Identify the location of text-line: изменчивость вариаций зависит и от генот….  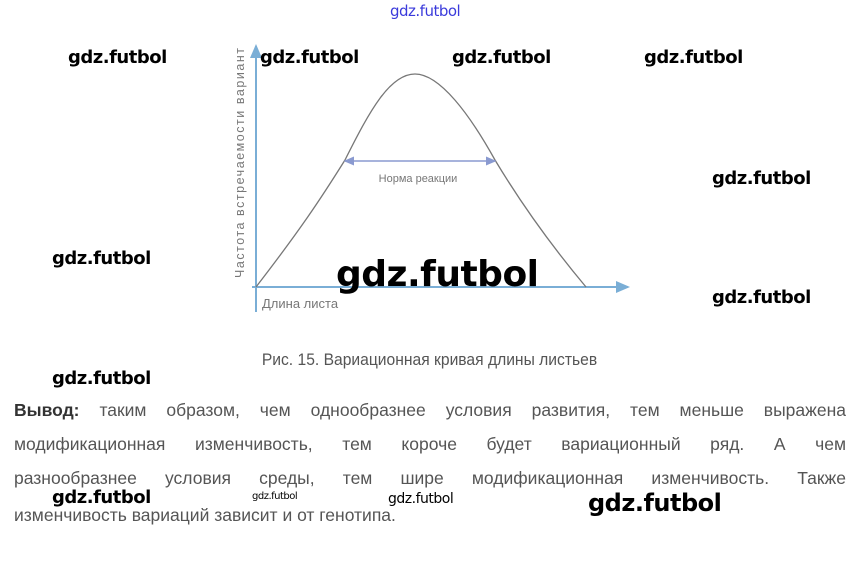
(205, 515).